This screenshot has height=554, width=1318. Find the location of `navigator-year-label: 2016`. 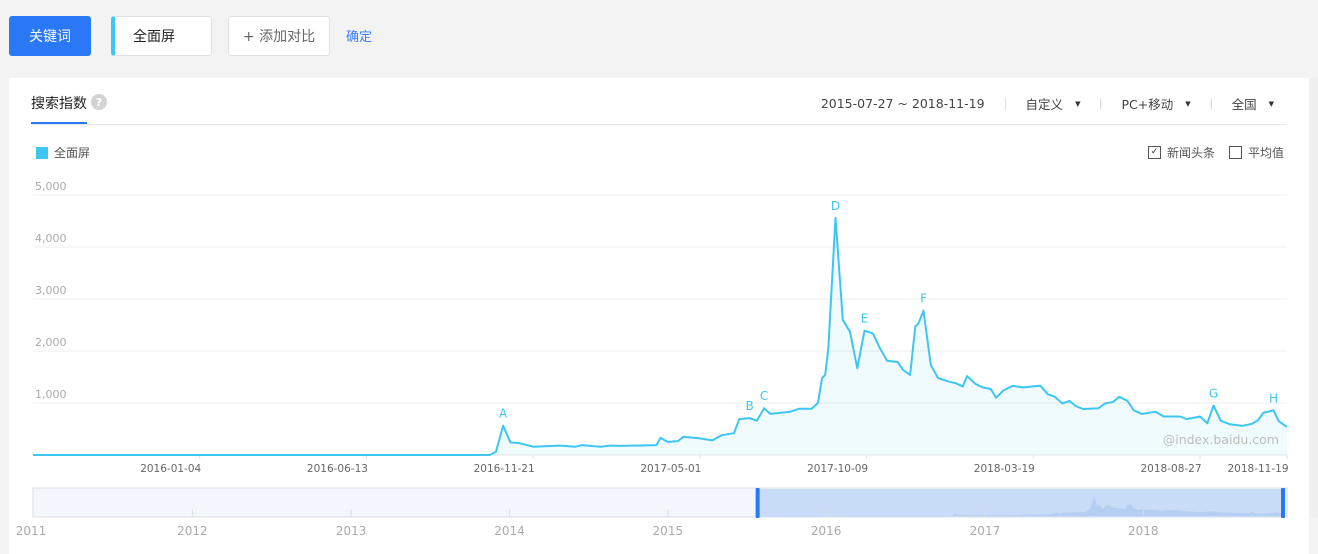

navigator-year-label: 2016 is located at coordinates (826, 531).